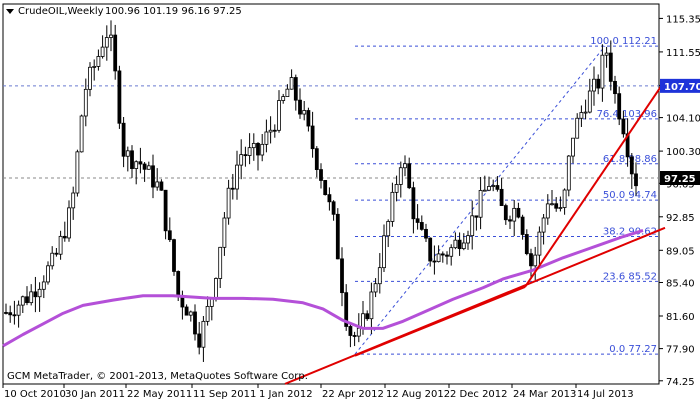 The image size is (700, 402). I want to click on fib-level-label: 76.4 103.96, so click(627, 114).